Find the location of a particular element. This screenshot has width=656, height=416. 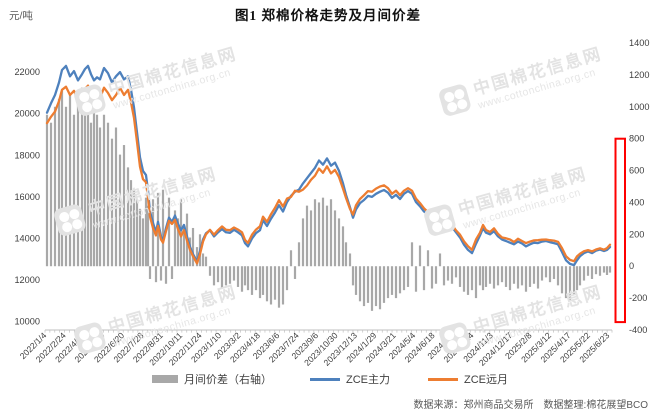

right-axis-tick-label: 200 is located at coordinates (636, 234).